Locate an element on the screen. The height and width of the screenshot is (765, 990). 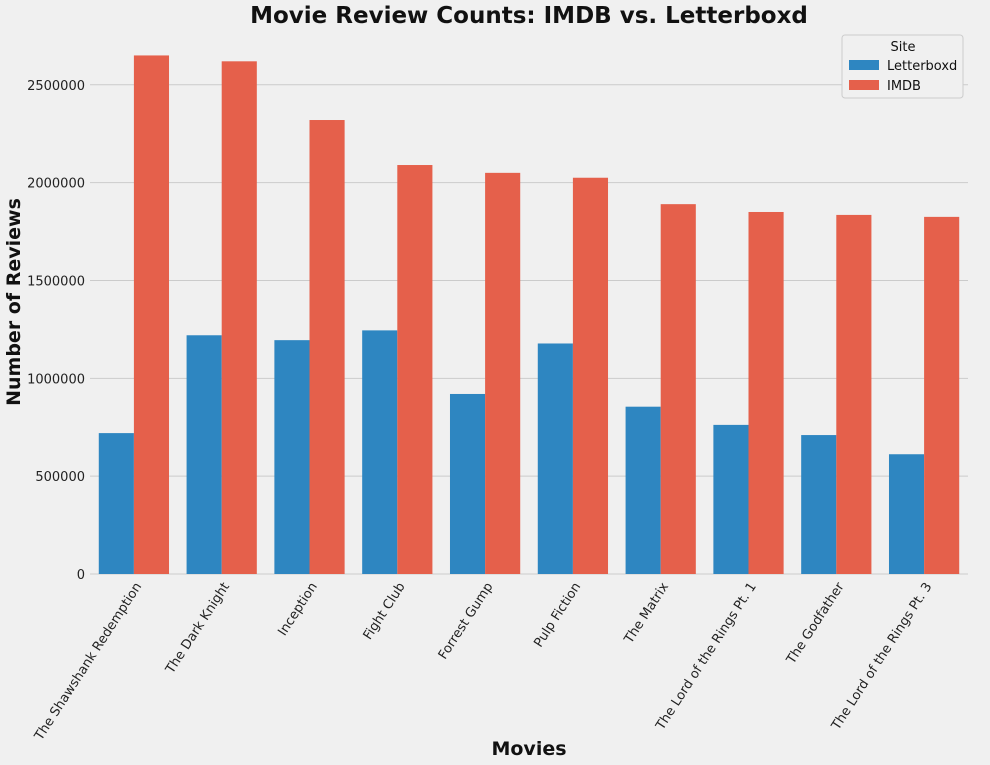
legend-label: Letterboxd is located at coordinates (922, 66).